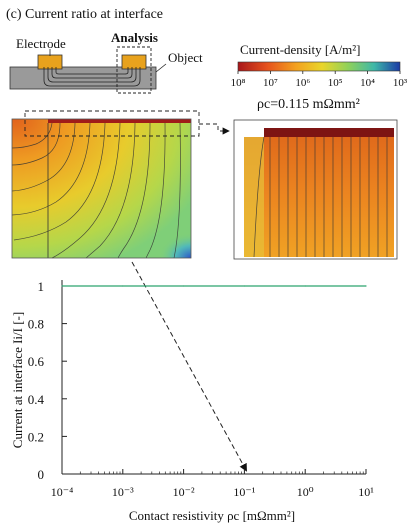  Describe the element at coordinates (212, 515) in the screenshot. I see `x-axis-label: Contact resistivity ρc [mΩmm²]` at that location.